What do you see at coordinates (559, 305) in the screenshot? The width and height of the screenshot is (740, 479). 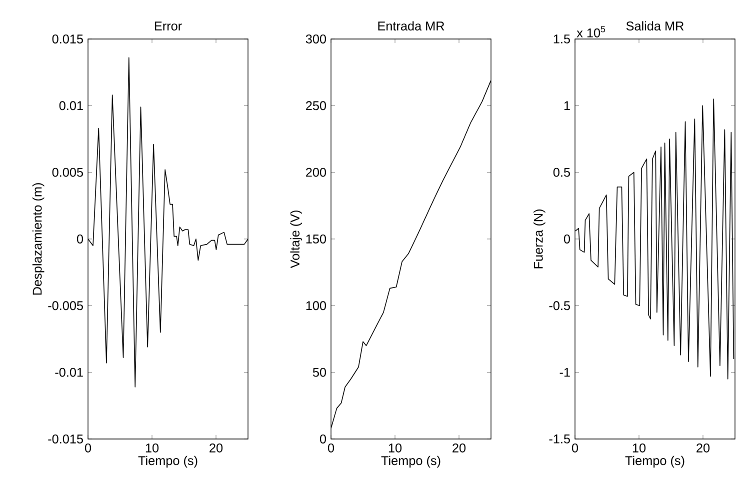 I see `y-tick-label: -0.5` at bounding box center [559, 305].